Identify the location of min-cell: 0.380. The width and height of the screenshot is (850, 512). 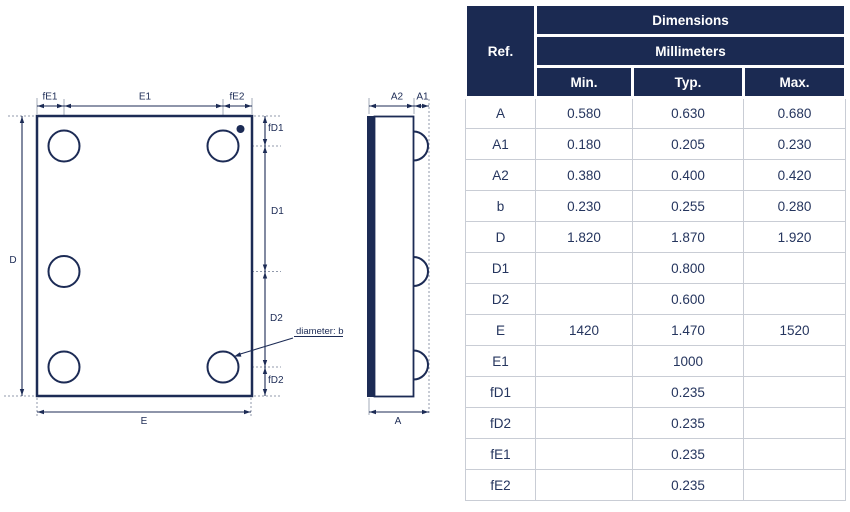
(584, 175).